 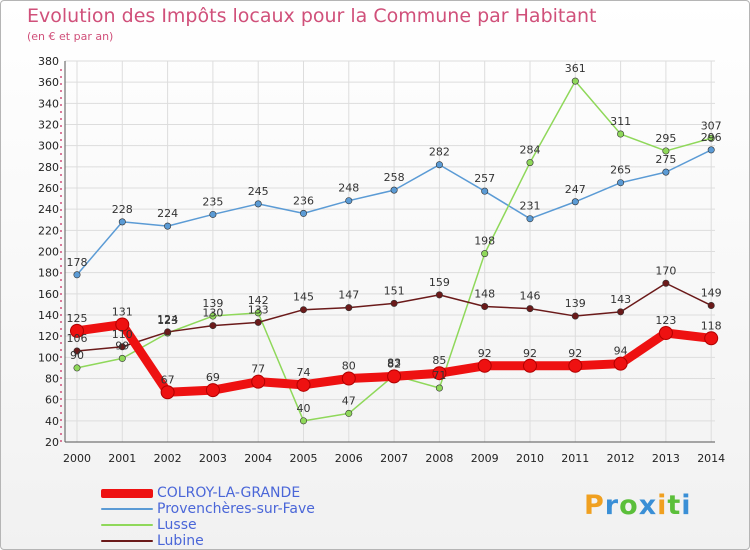 I want to click on x-tick-label: 2012, so click(x=621, y=458).